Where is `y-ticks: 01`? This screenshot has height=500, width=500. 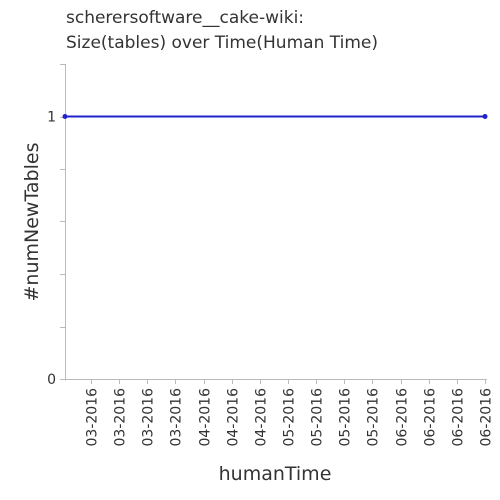 y-ticks: 01 is located at coordinates (56, 226).